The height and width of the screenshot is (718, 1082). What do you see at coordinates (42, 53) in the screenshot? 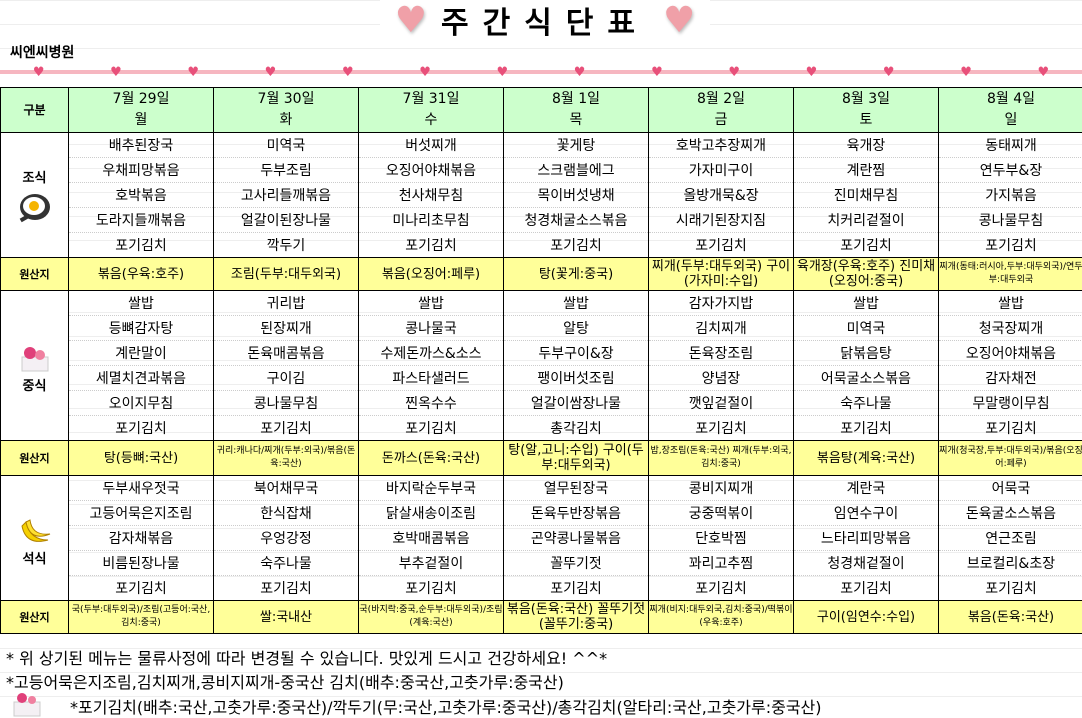
I see `hospital-name: 씨엔씨병원` at bounding box center [42, 53].